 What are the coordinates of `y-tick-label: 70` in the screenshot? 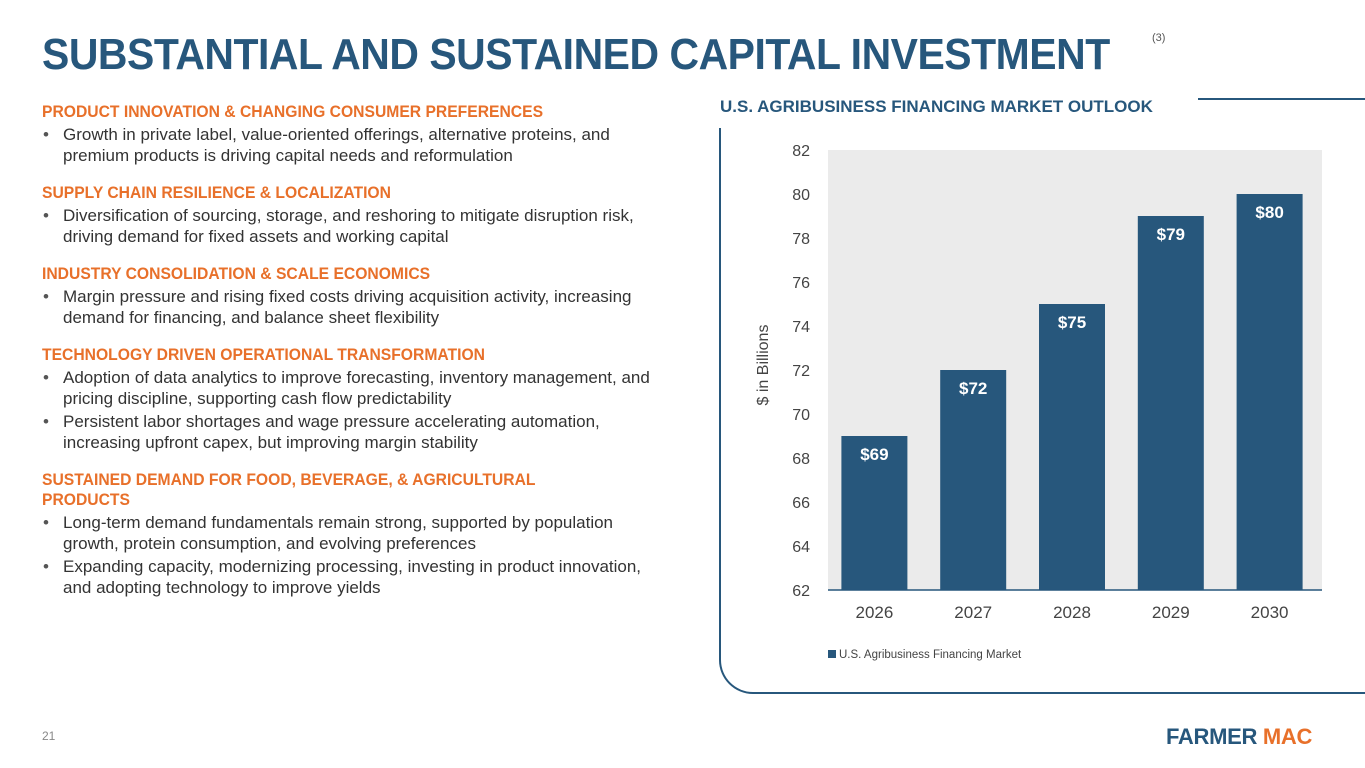 It's located at (801, 415).